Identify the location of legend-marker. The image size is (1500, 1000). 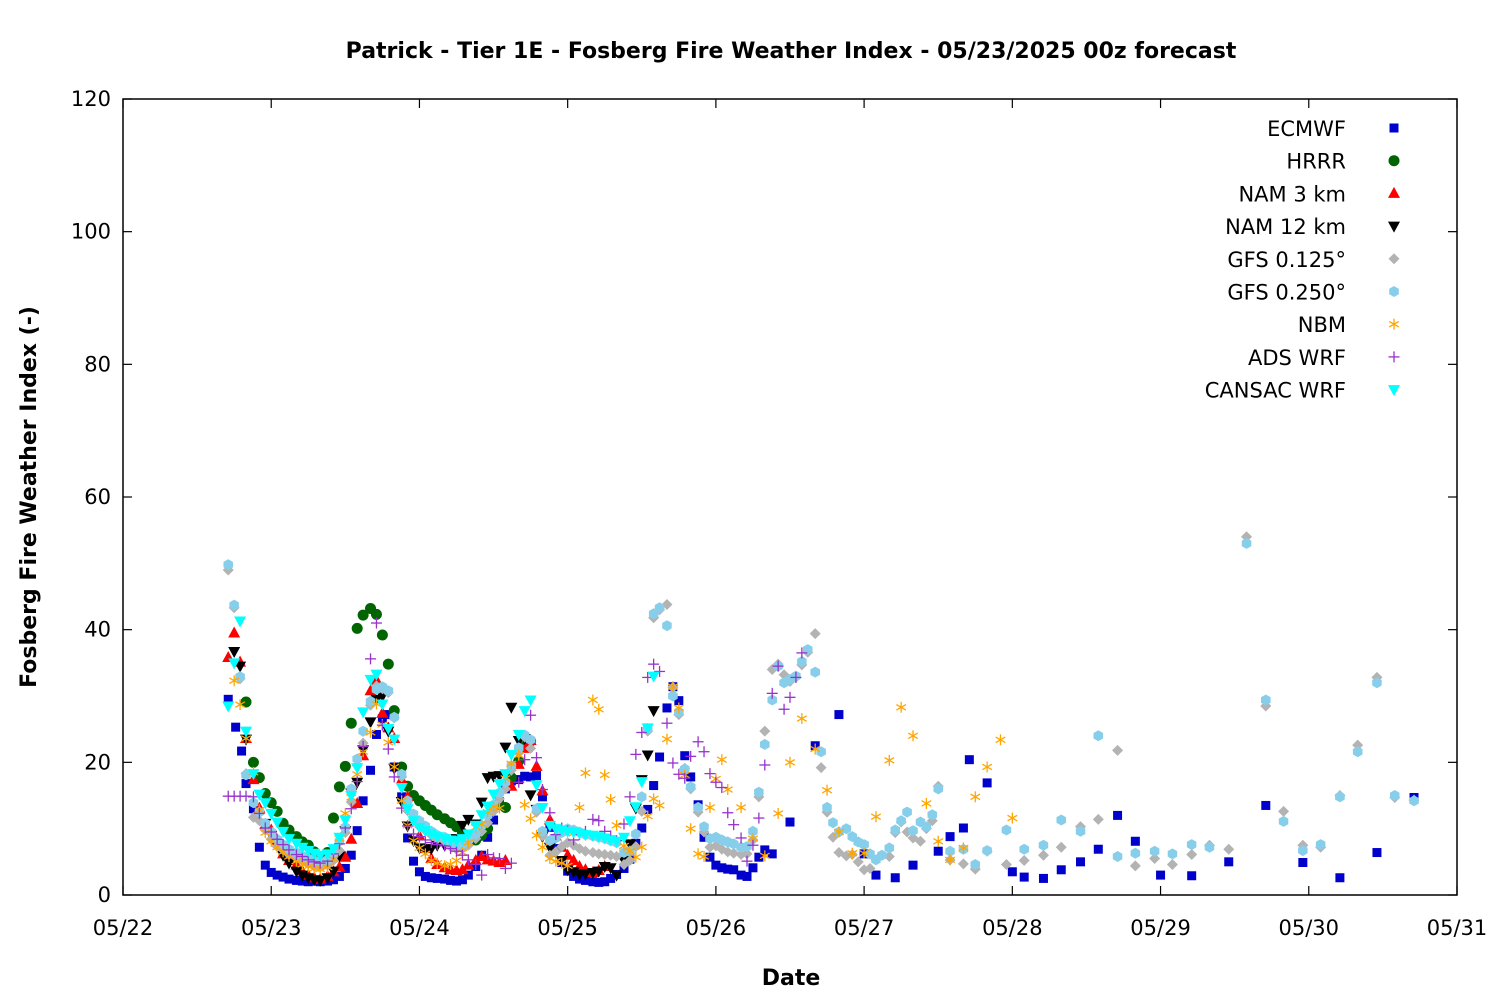
(1394, 128).